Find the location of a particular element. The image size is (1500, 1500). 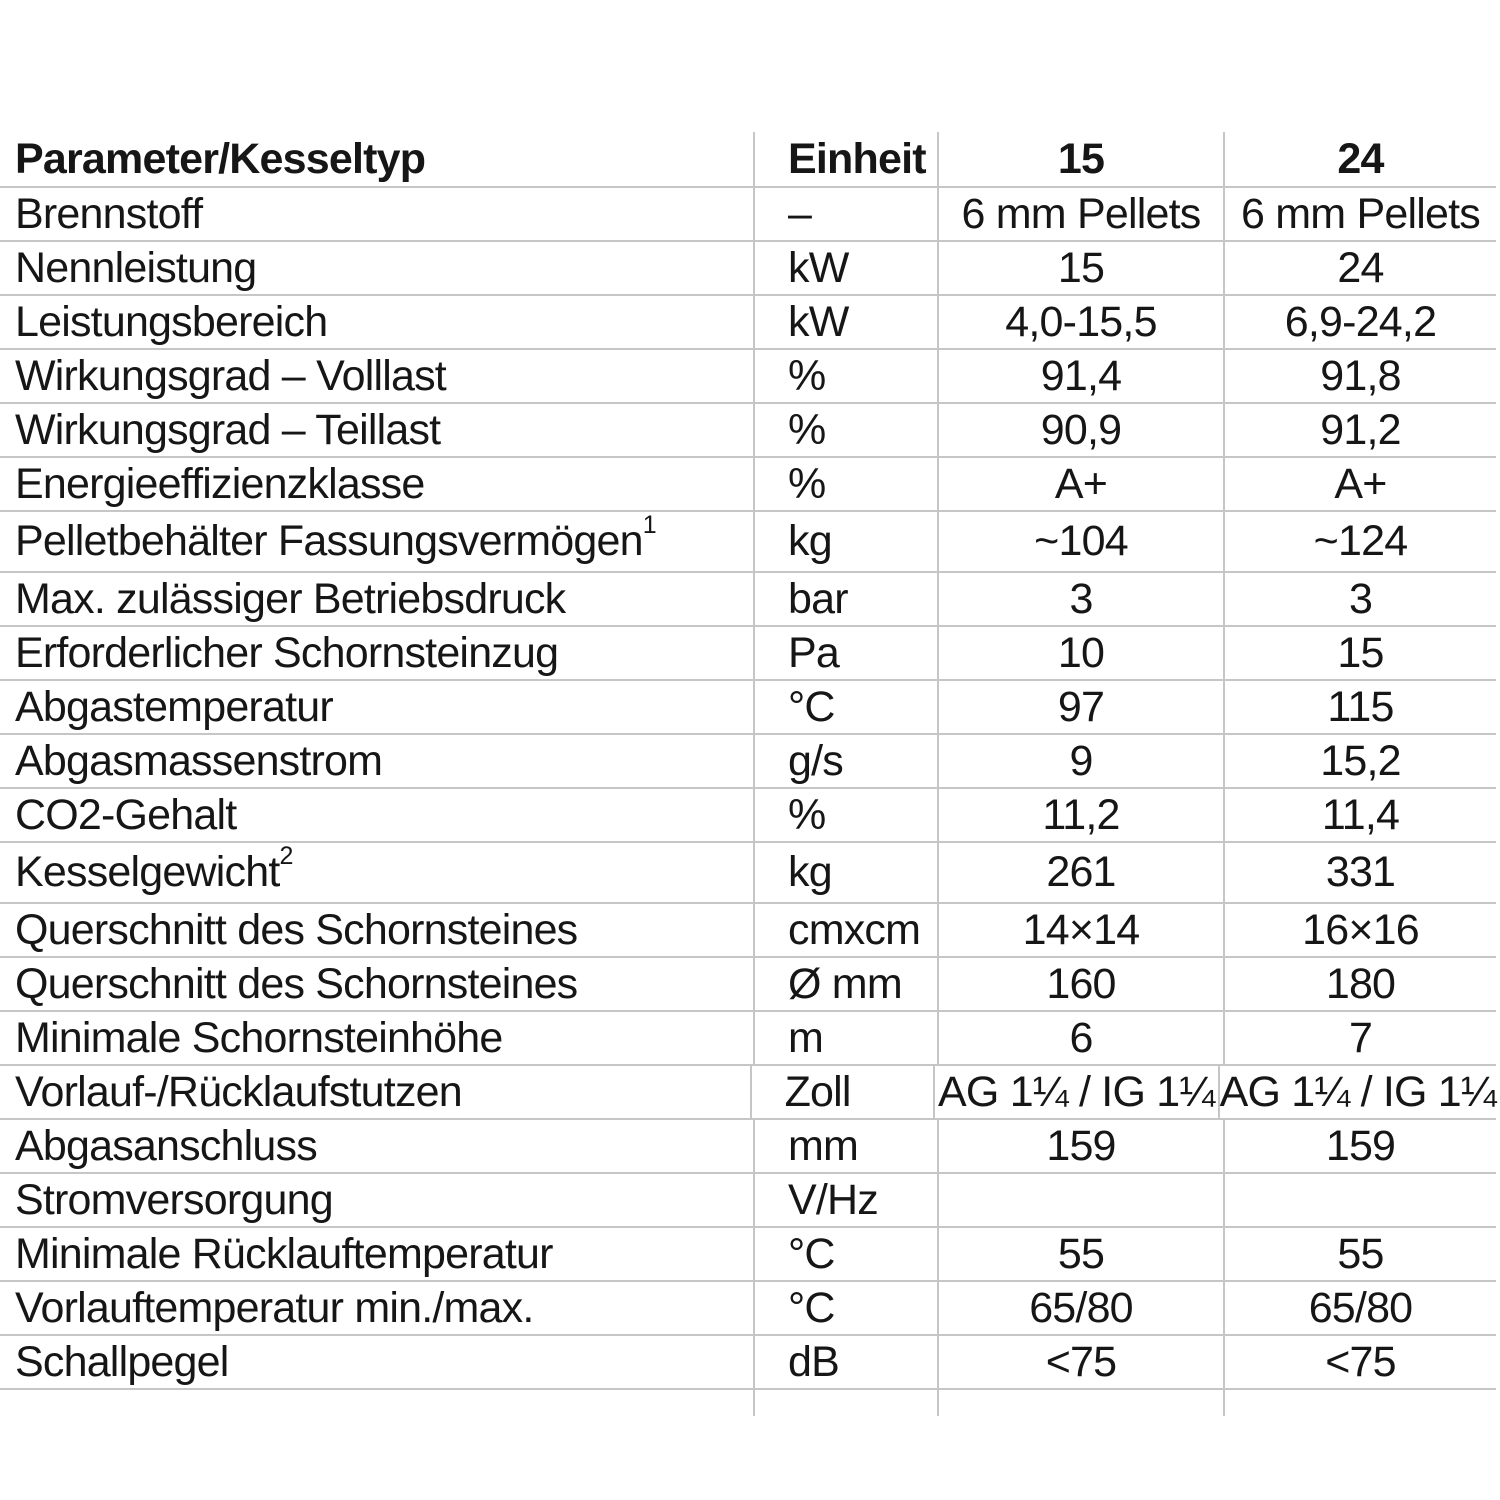

unit-cell: V/Hz is located at coordinates (845, 1200).